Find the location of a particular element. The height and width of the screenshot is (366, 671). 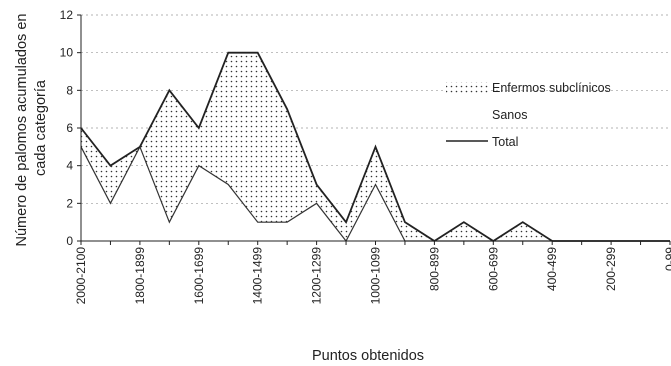

x-tick-label-10: 1000-1099 is located at coordinates (376, 276).